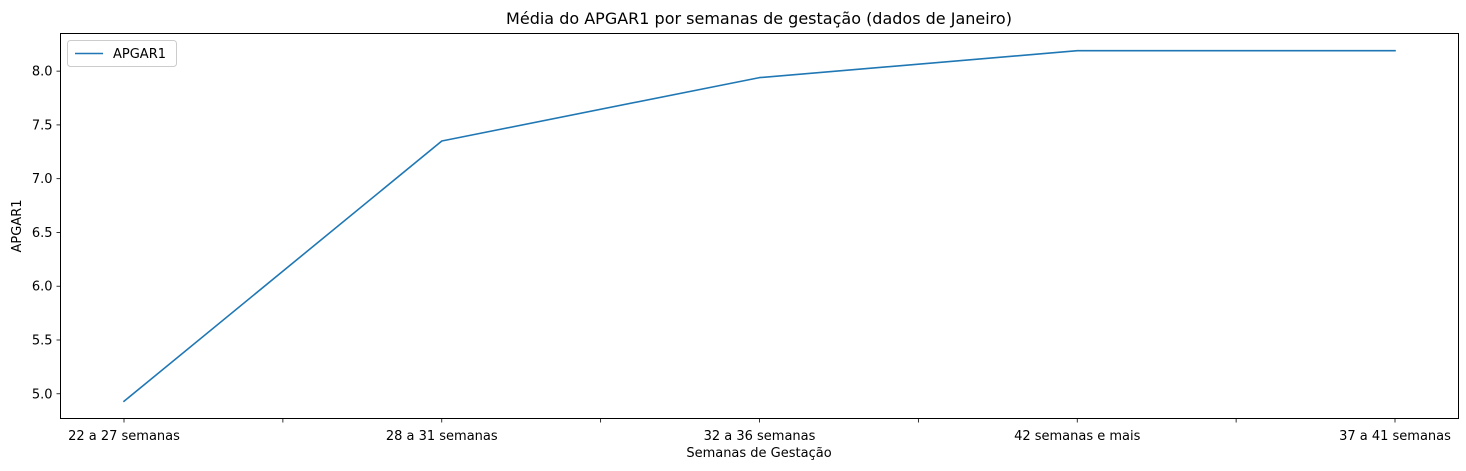 The height and width of the screenshot is (471, 1466). I want to click on x-tick-label: 32 a 36 semanas, so click(760, 436).